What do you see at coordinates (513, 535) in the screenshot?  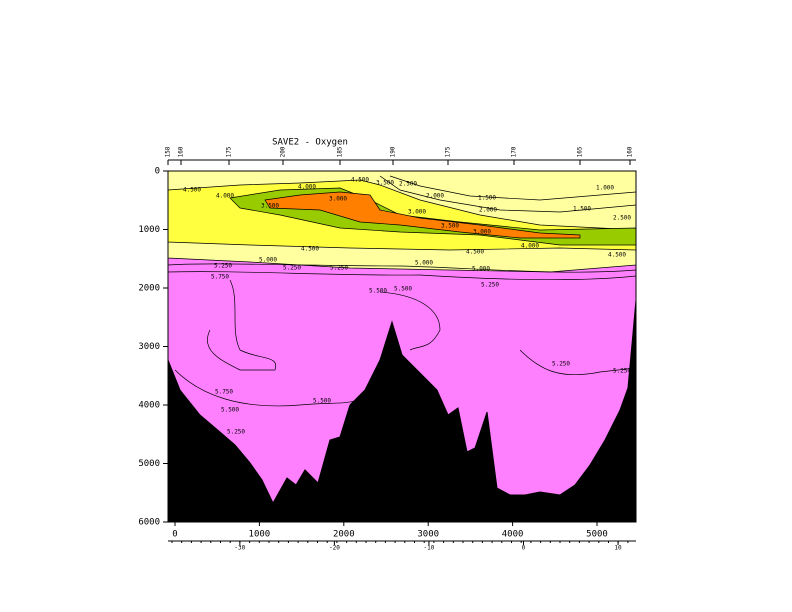 I see `x-tick-label: 4000` at bounding box center [513, 535].